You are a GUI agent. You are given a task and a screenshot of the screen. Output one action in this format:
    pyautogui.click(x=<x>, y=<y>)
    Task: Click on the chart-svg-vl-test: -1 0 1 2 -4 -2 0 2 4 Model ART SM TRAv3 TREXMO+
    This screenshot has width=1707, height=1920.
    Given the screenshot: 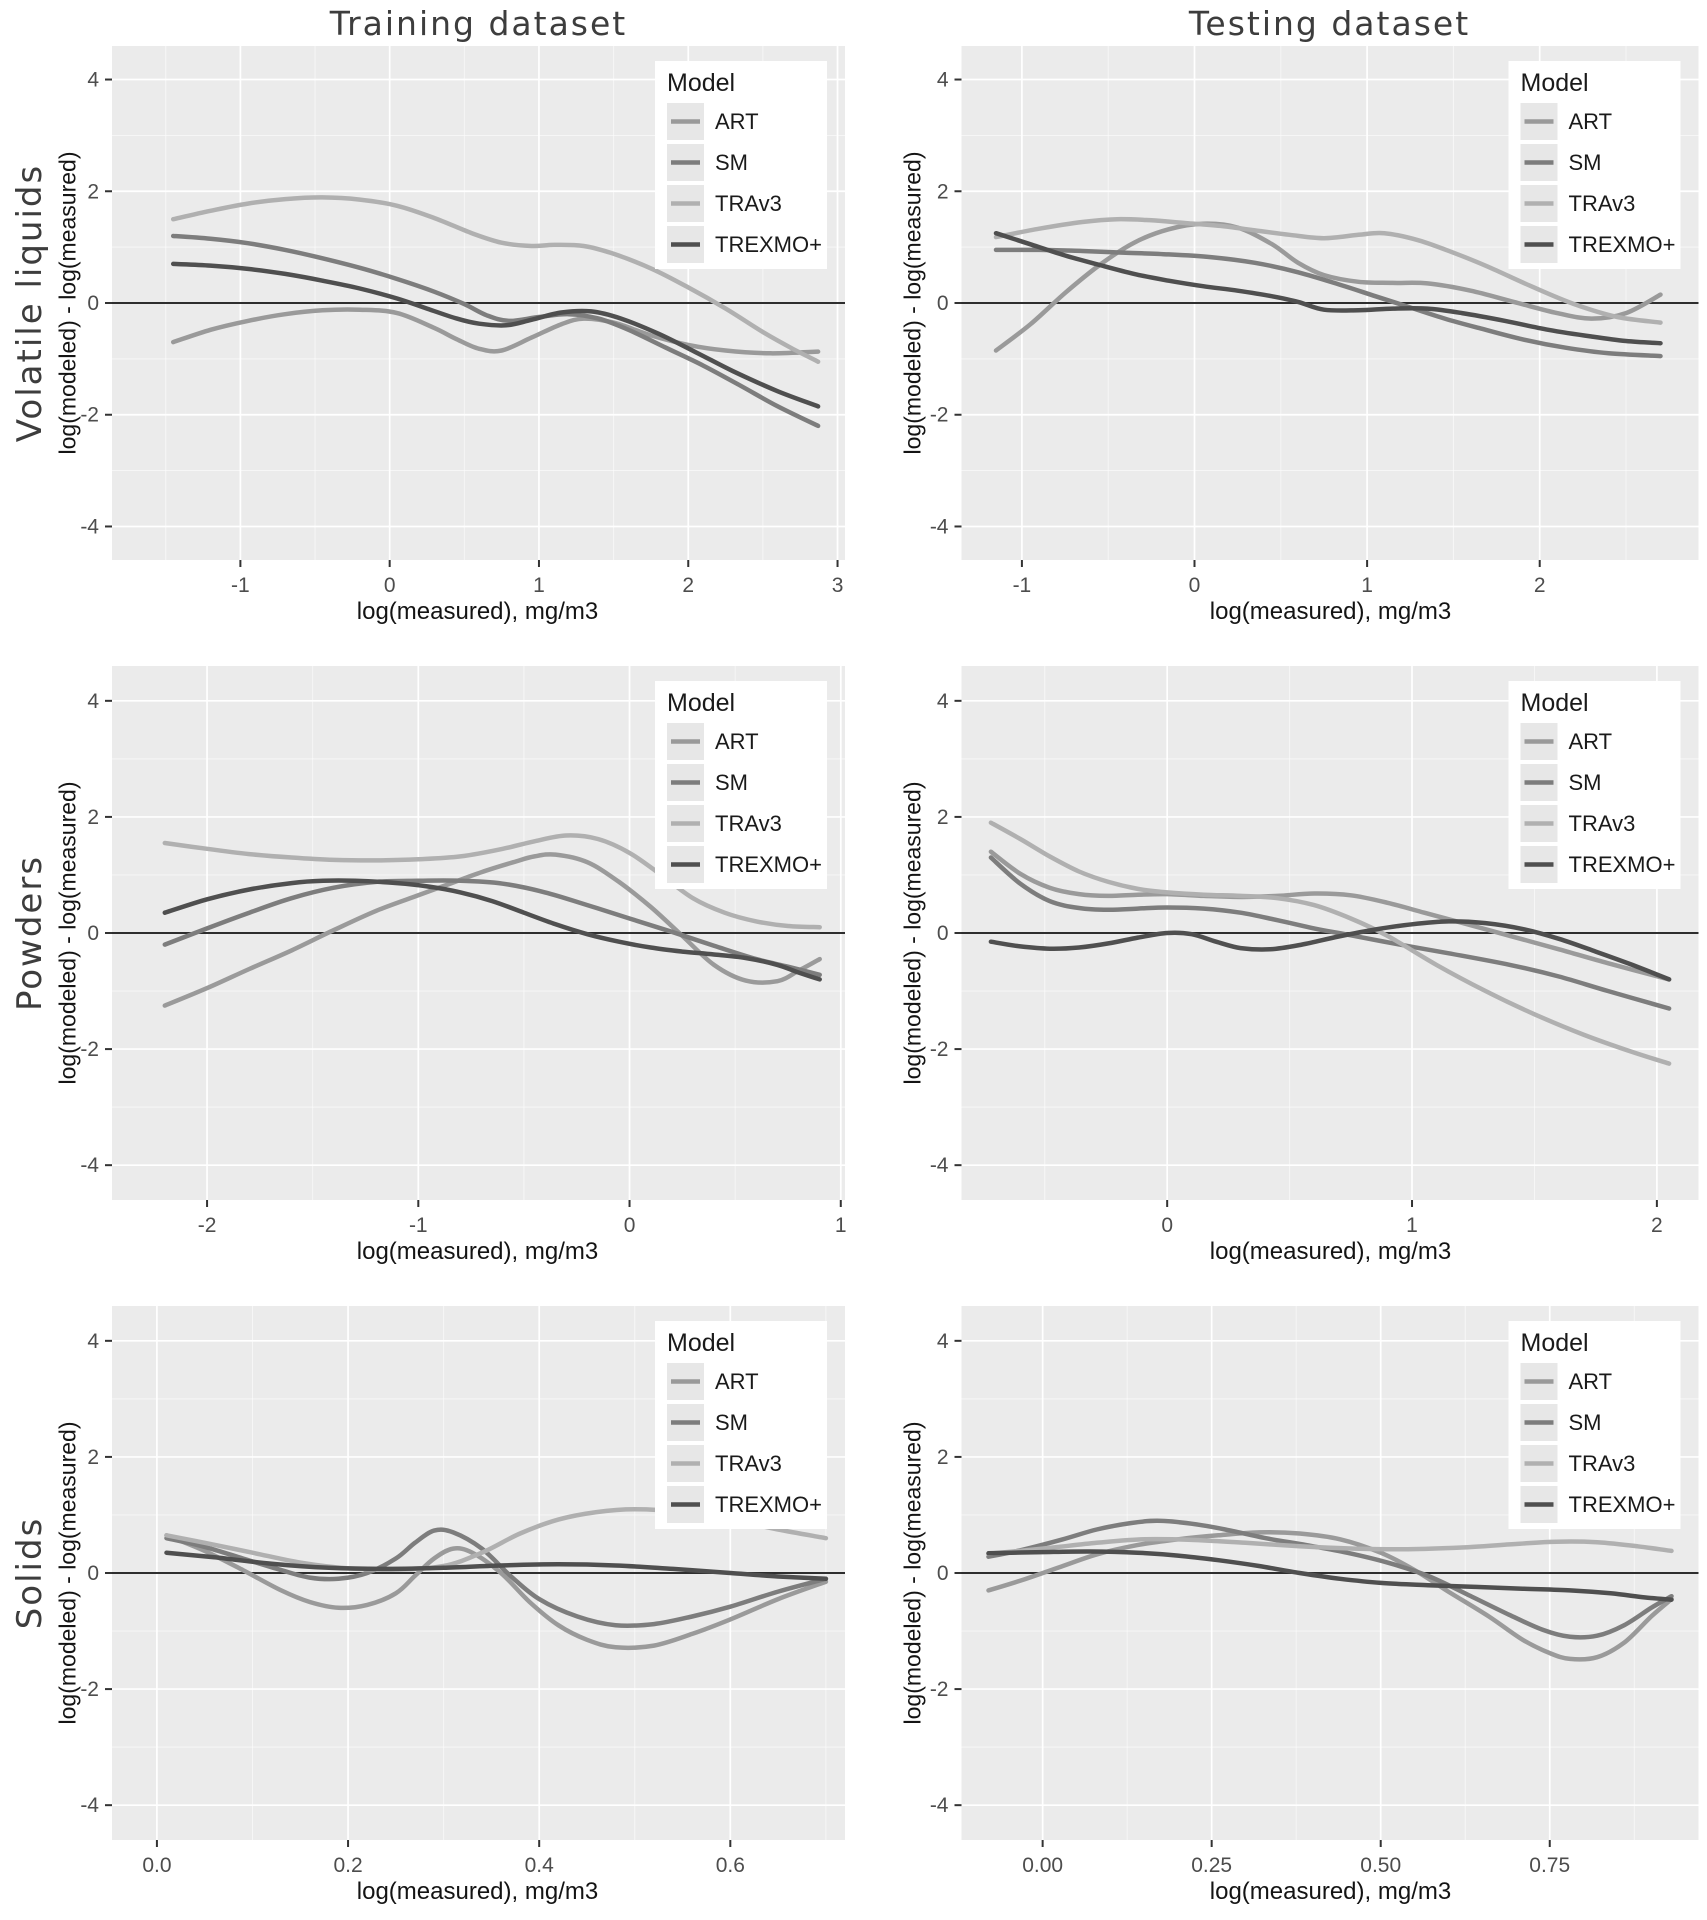 What is the action you would take?
    pyautogui.click(x=1314, y=321)
    